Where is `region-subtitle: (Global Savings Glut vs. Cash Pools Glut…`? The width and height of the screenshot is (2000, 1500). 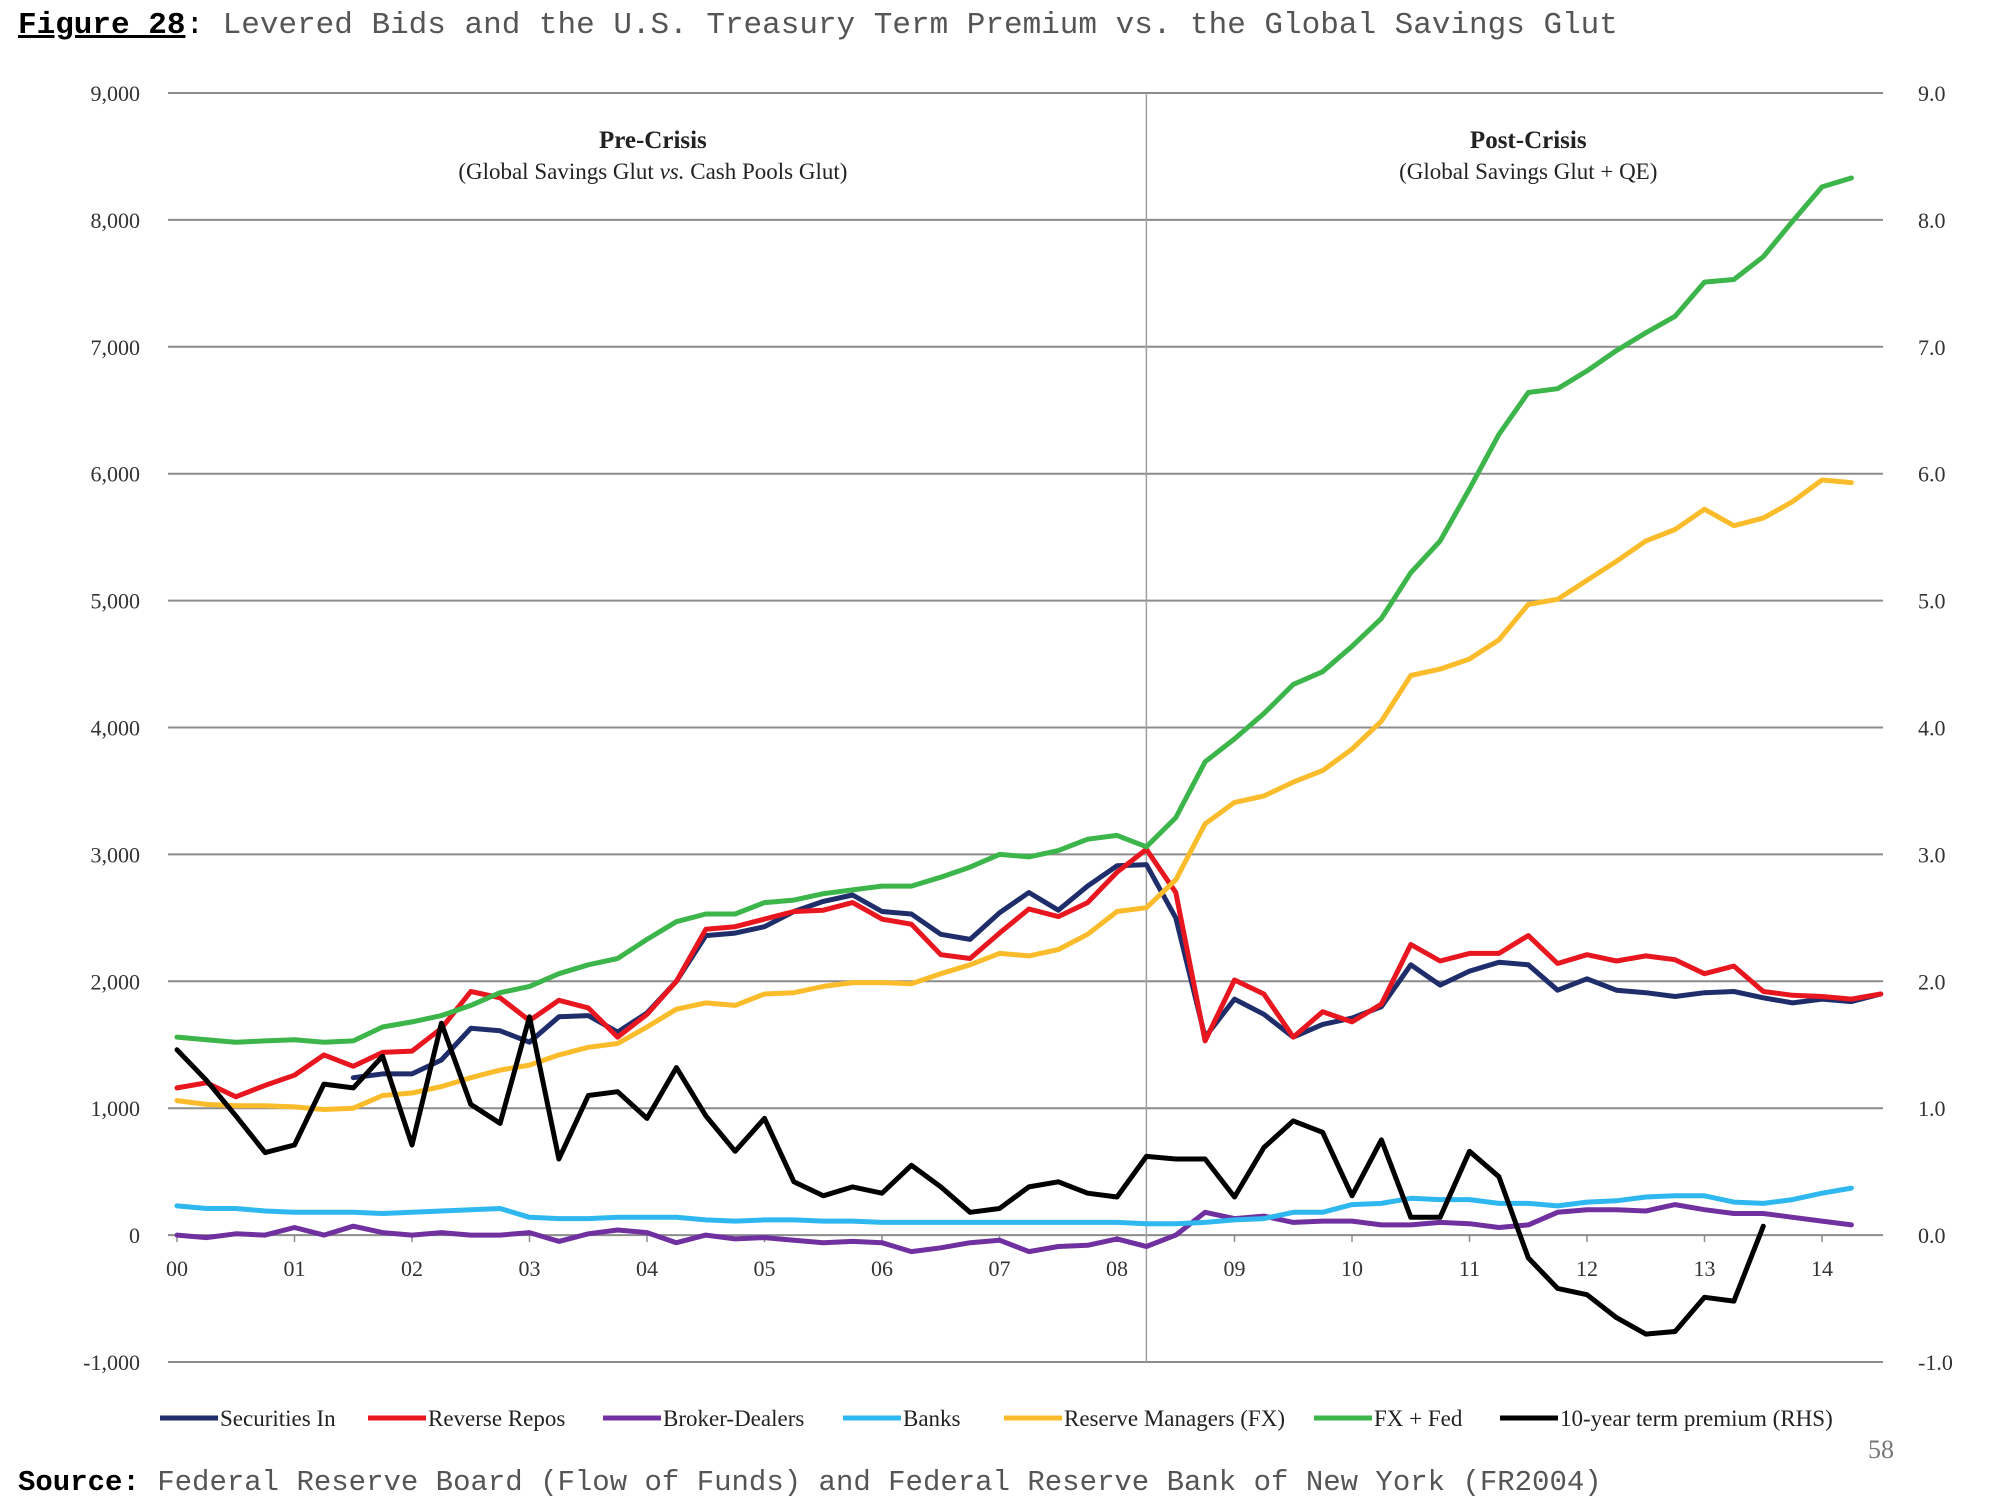
region-subtitle: (Global Savings Glut vs. Cash Pools Glut… is located at coordinates (652, 171).